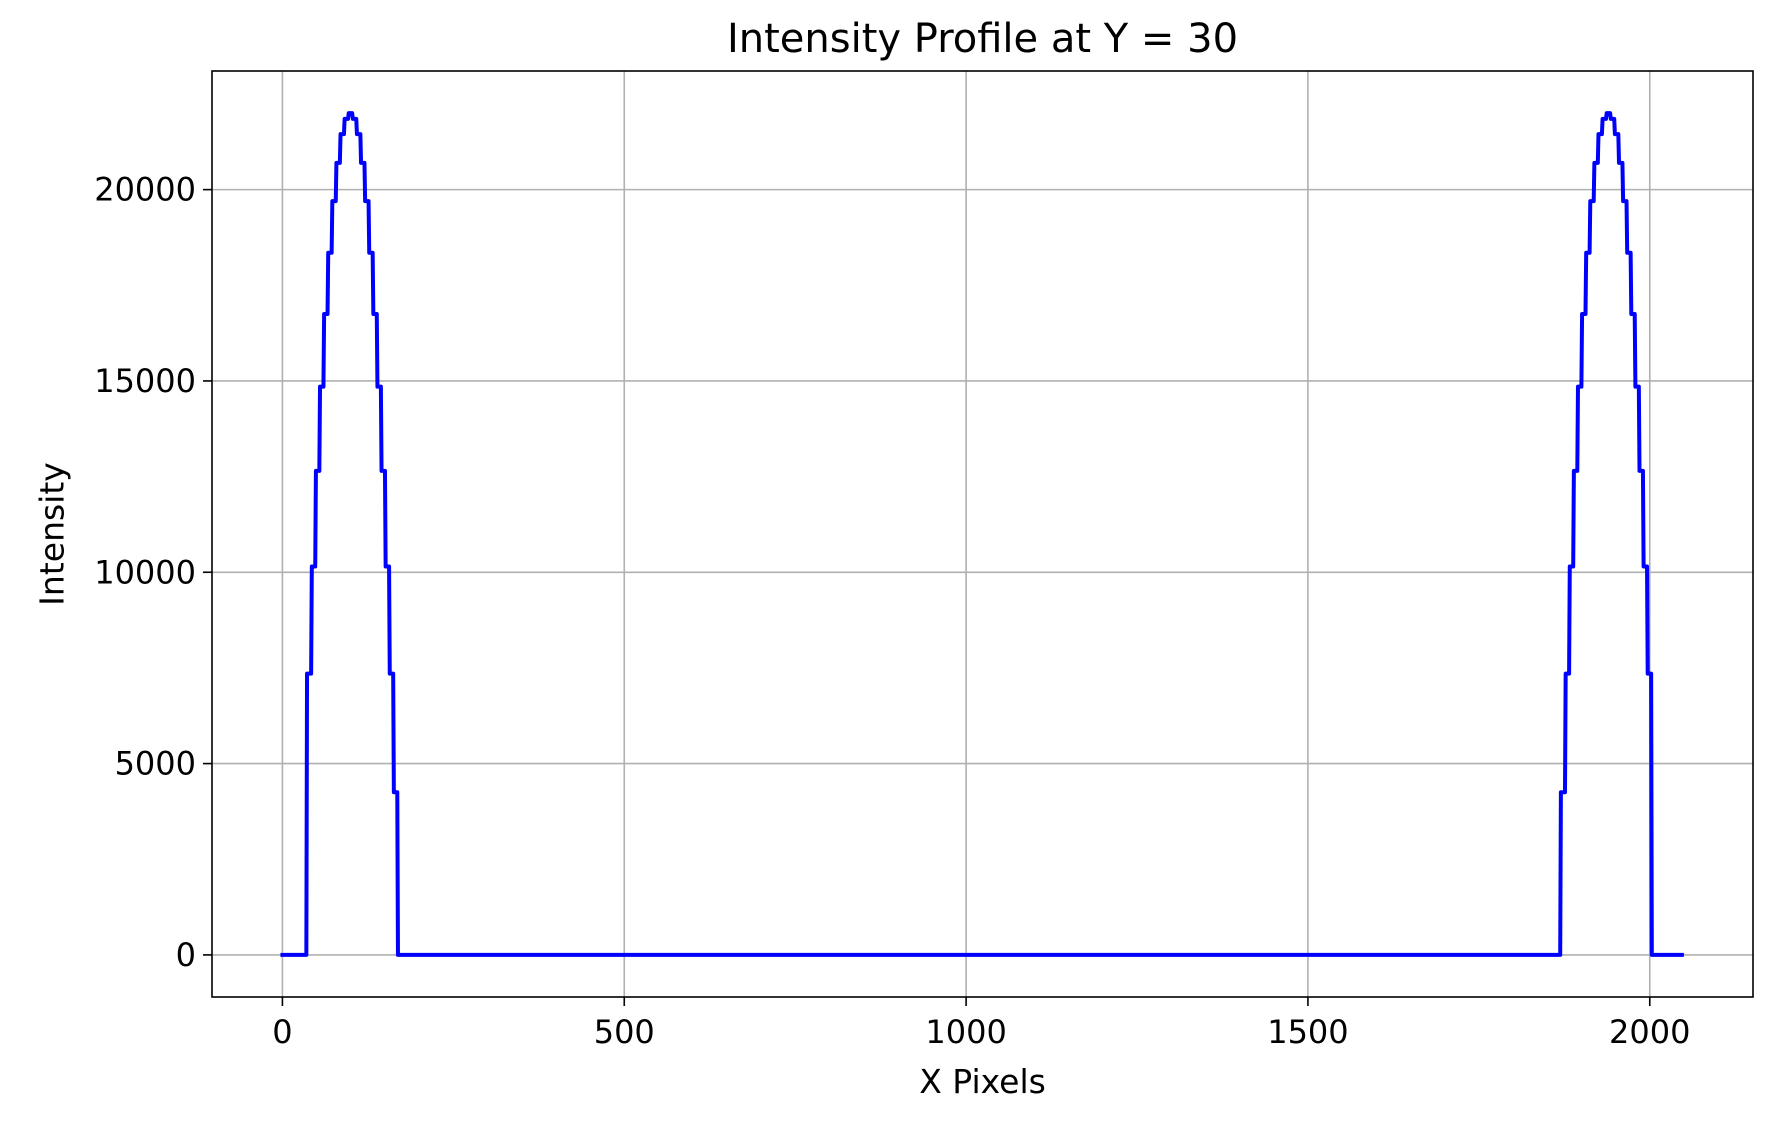  I want to click on y-tick-label: 0, so click(186, 955).